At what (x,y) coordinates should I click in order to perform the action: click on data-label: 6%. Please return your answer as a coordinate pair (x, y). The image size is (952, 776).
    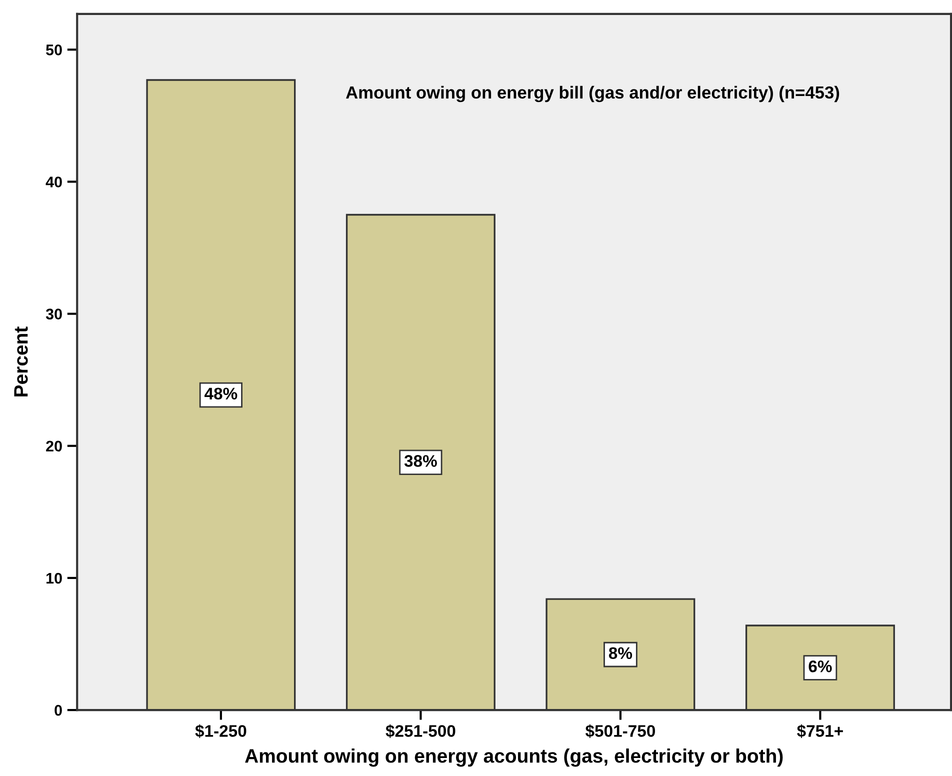
    Looking at the image, I should click on (820, 666).